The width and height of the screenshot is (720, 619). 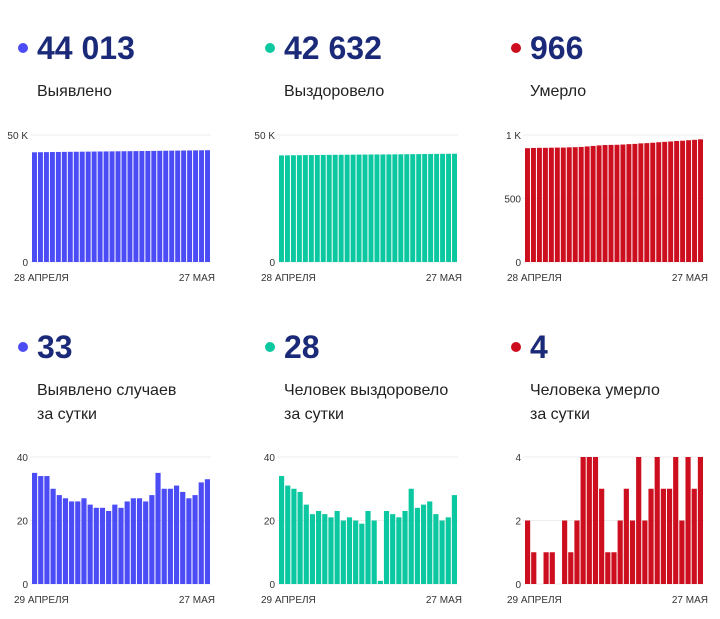 I want to click on bar-chart: 0 2 4 29 АПРЕЛЯ 27 МАЯ, so click(x=607, y=529).